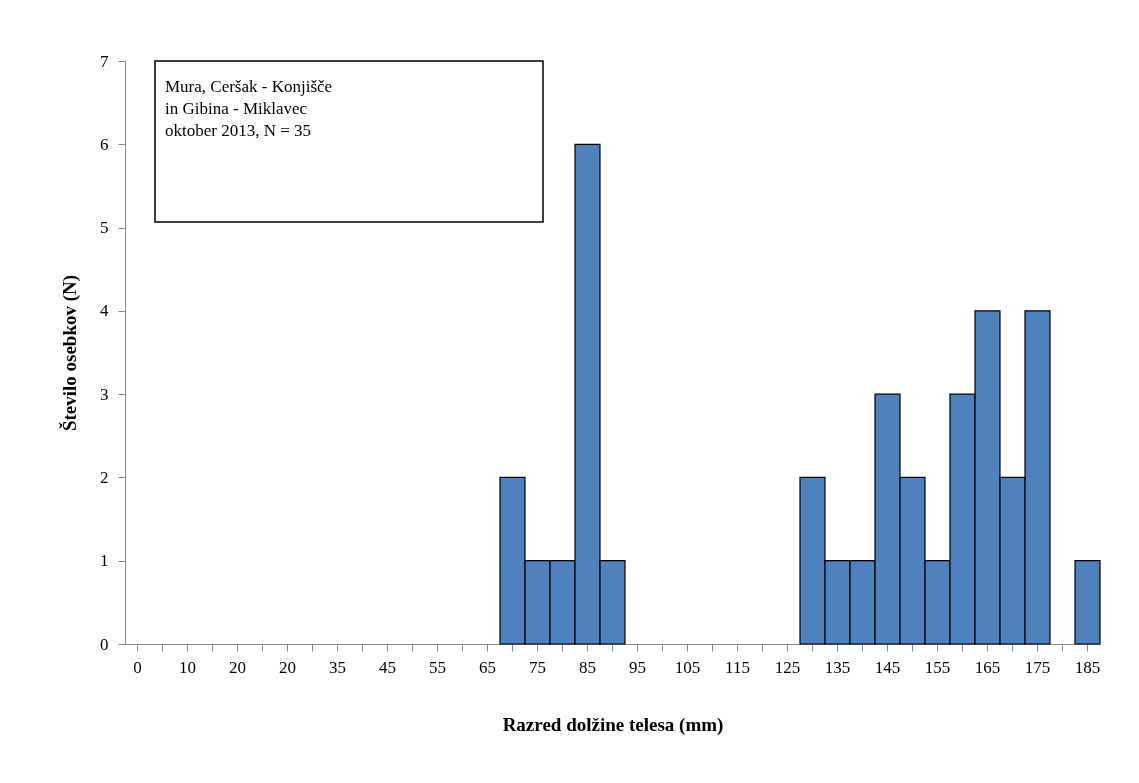  I want to click on x-tick-label: 85, so click(587, 667).